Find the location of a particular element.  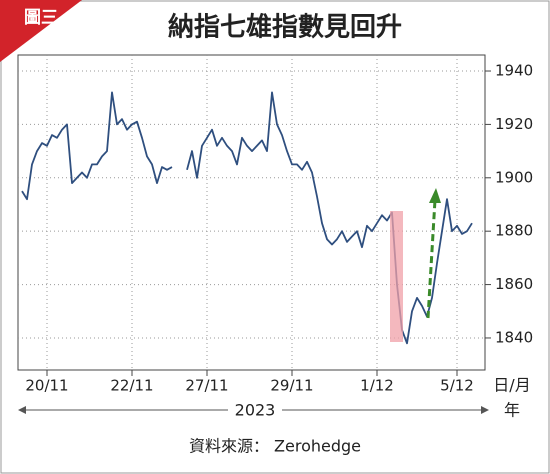

x-tick-label: 27/11 is located at coordinates (206, 386).